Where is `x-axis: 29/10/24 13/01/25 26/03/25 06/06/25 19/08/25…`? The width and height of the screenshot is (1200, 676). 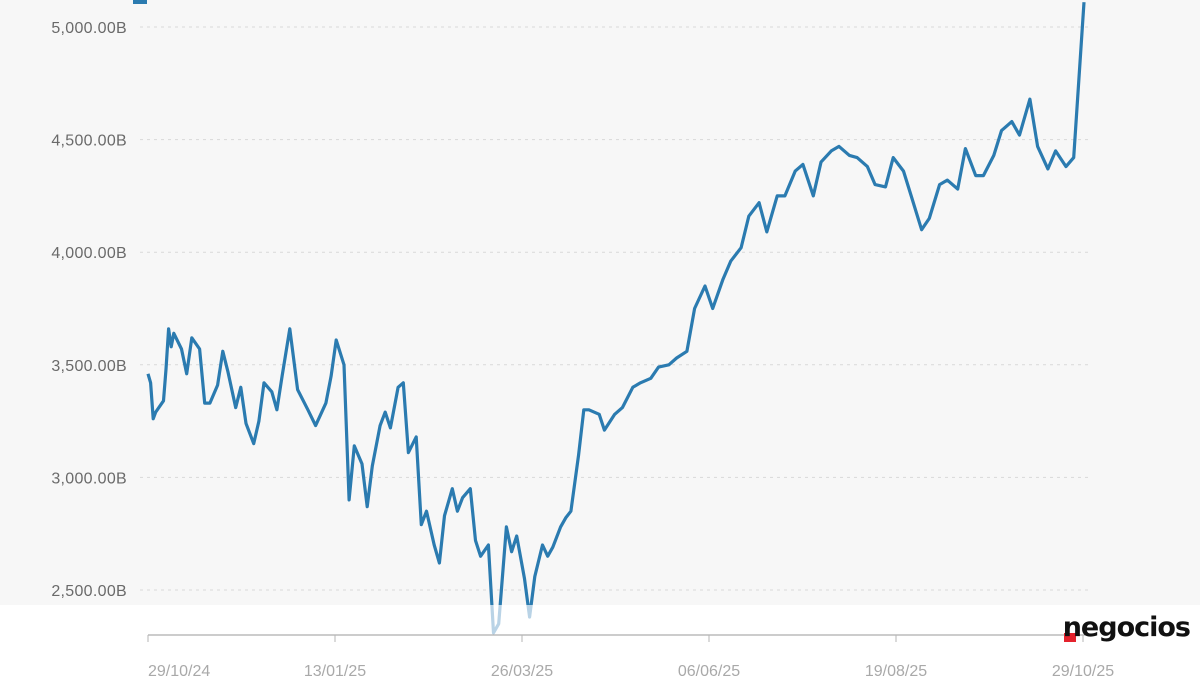
x-axis: 29/10/24 13/01/25 26/03/25 06/06/25 19/08/25… is located at coordinates (630, 655).